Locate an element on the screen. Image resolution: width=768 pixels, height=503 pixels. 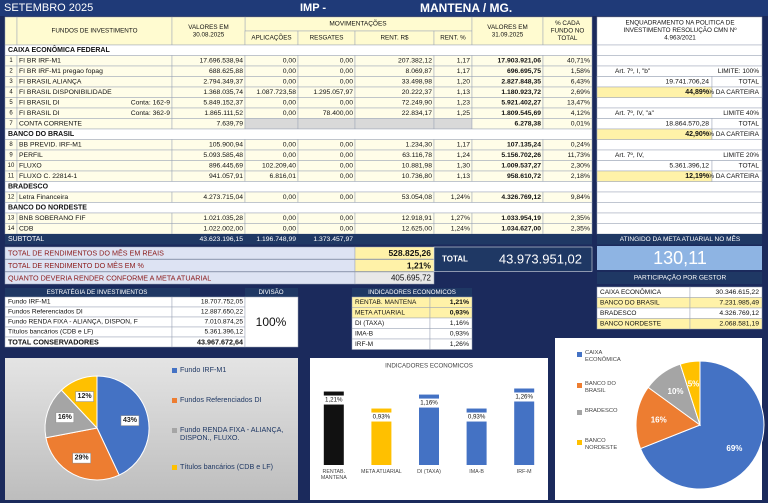
subtotal-label: SUBTOTAL is located at coordinates (26, 239).